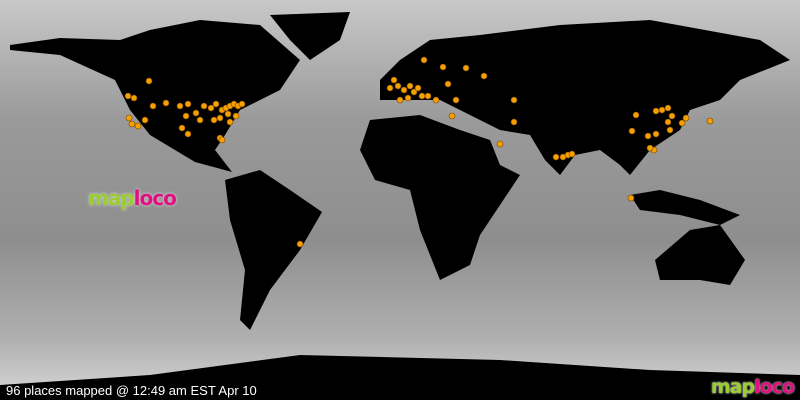 This screenshot has height=400, width=800. I want to click on places-mapped-caption: 96 places mapped @ 12:49 am EST Apr 10, so click(131, 390).